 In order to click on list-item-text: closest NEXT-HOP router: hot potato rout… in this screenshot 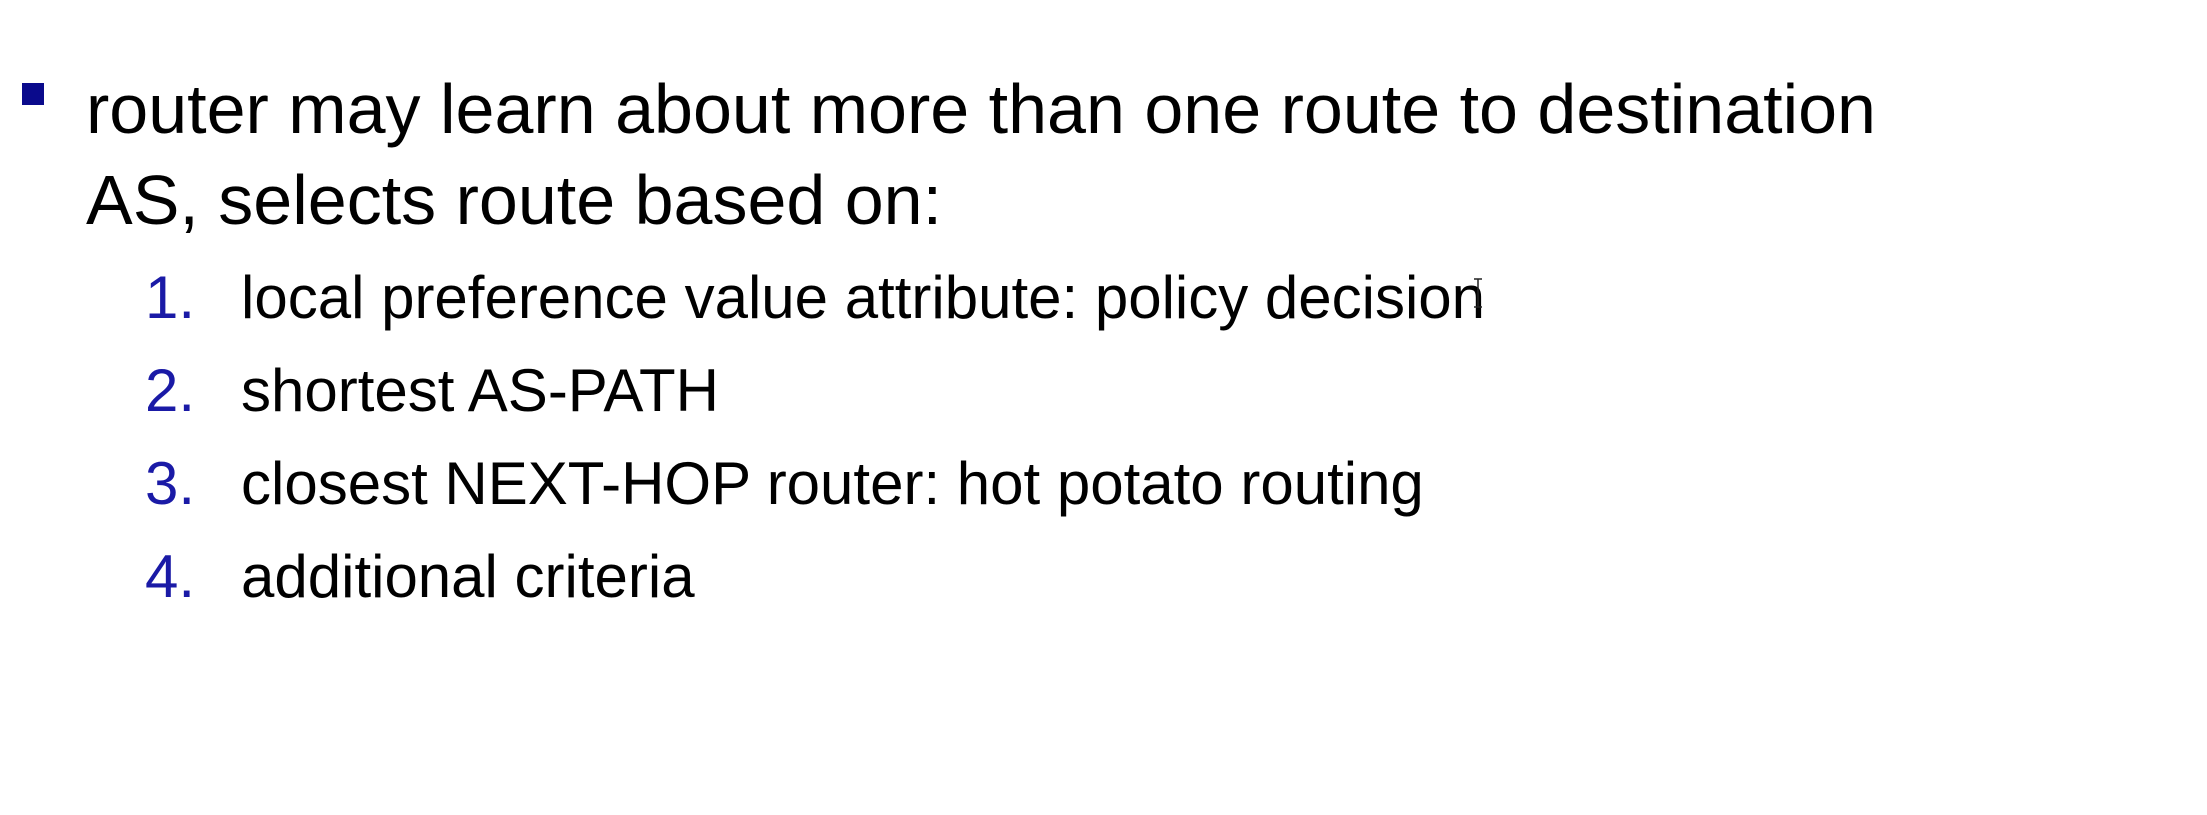, I will do `click(832, 483)`.